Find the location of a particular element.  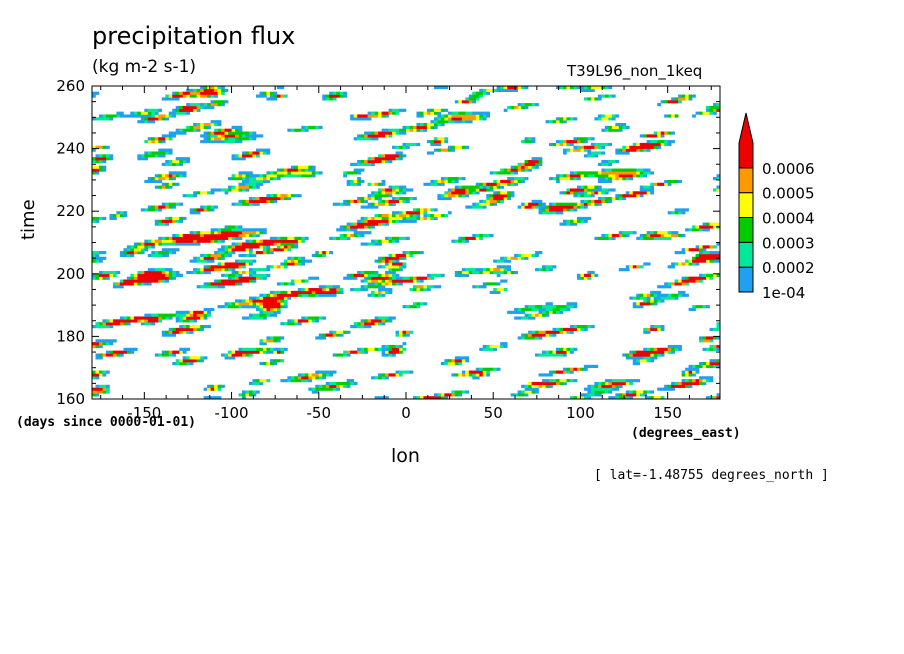

x-tick-label: -100 is located at coordinates (232, 413).